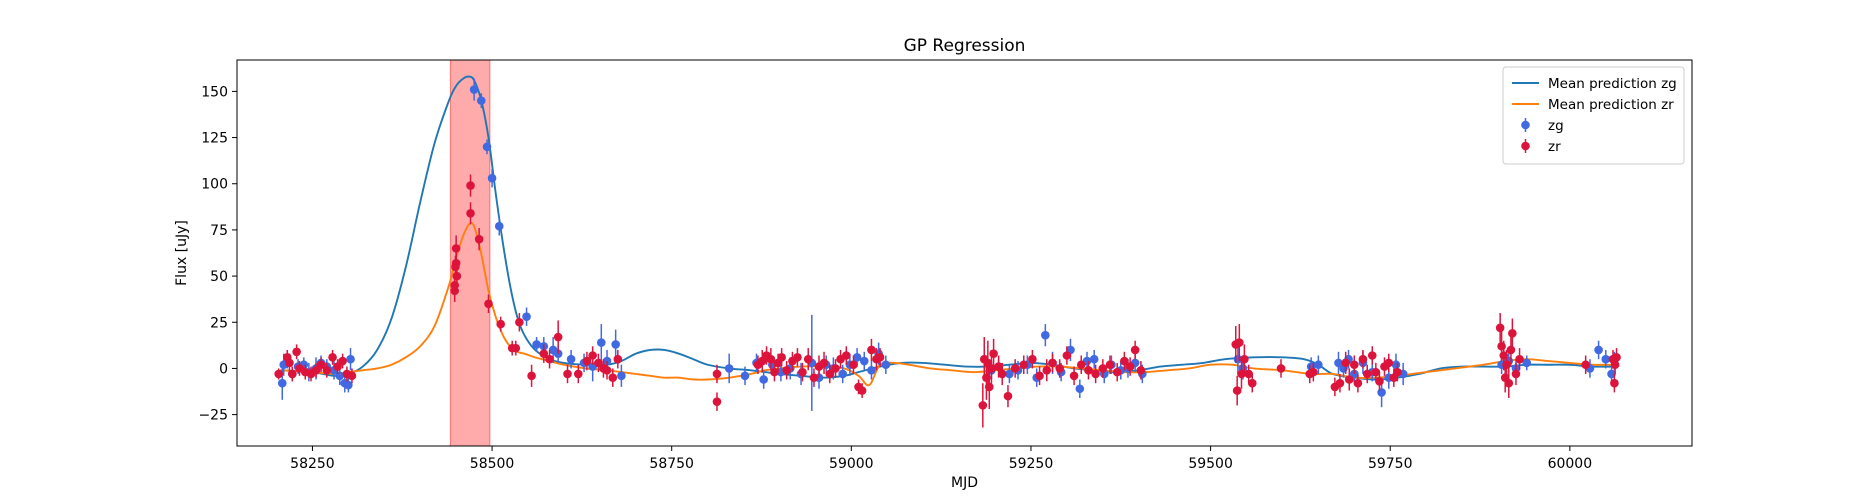 The height and width of the screenshot is (500, 1875). What do you see at coordinates (1390, 464) in the screenshot?
I see `x-tick-label: 59750` at bounding box center [1390, 464].